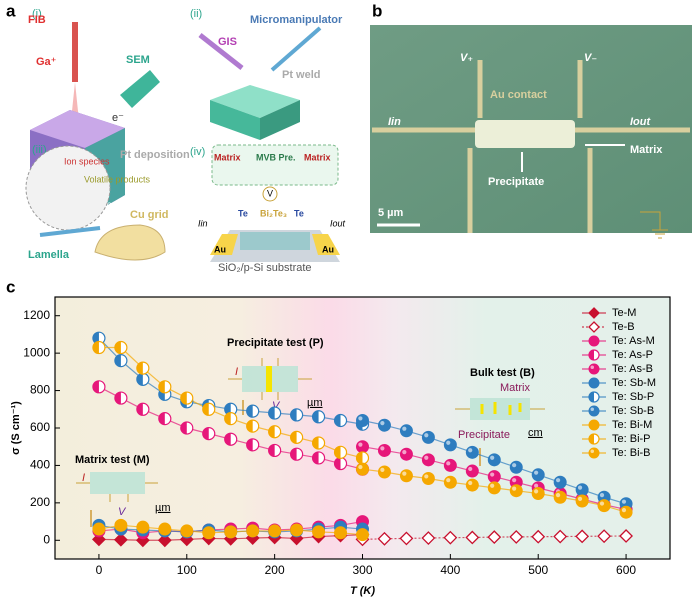 The height and width of the screenshot is (611, 700). I want to click on block-side, so click(280, 120).